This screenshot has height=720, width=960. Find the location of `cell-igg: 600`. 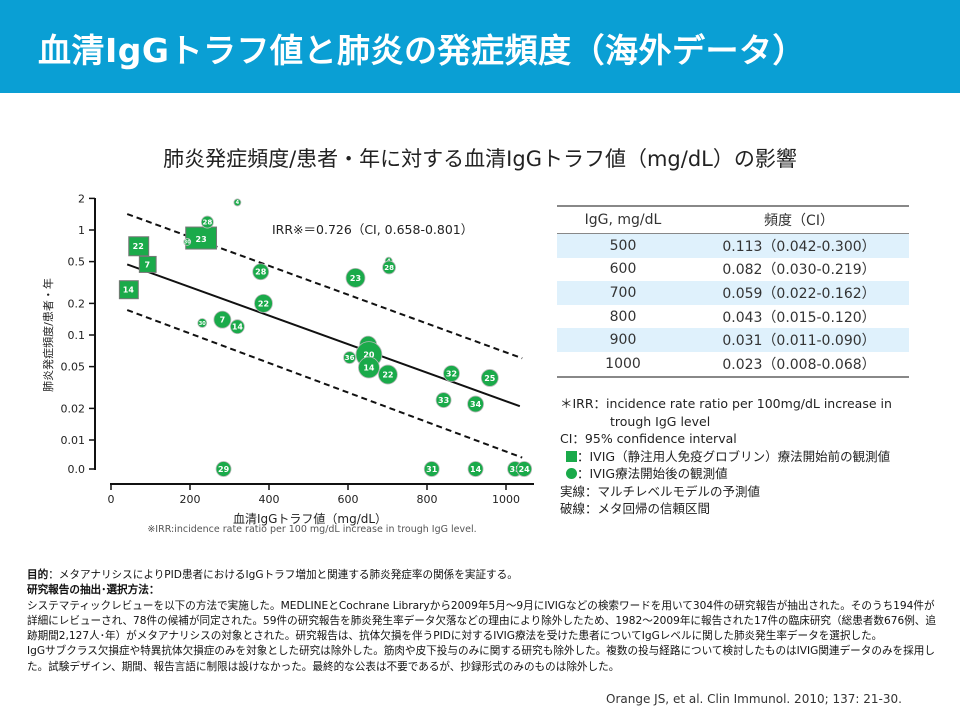

cell-igg: 600 is located at coordinates (623, 269).